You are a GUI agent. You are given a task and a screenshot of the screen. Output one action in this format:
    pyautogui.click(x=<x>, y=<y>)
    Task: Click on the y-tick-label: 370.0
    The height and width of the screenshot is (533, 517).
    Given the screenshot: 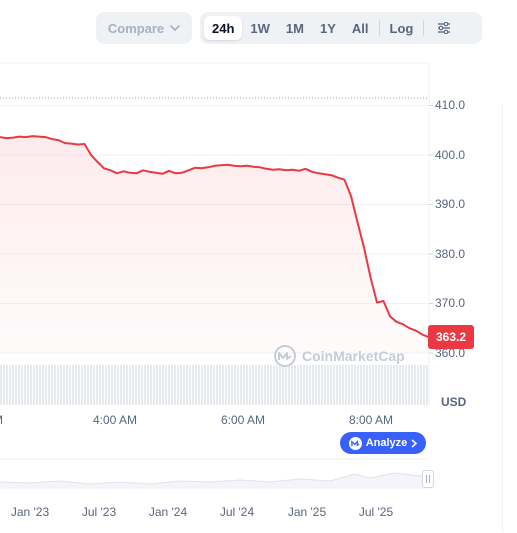 What is the action you would take?
    pyautogui.click(x=450, y=303)
    